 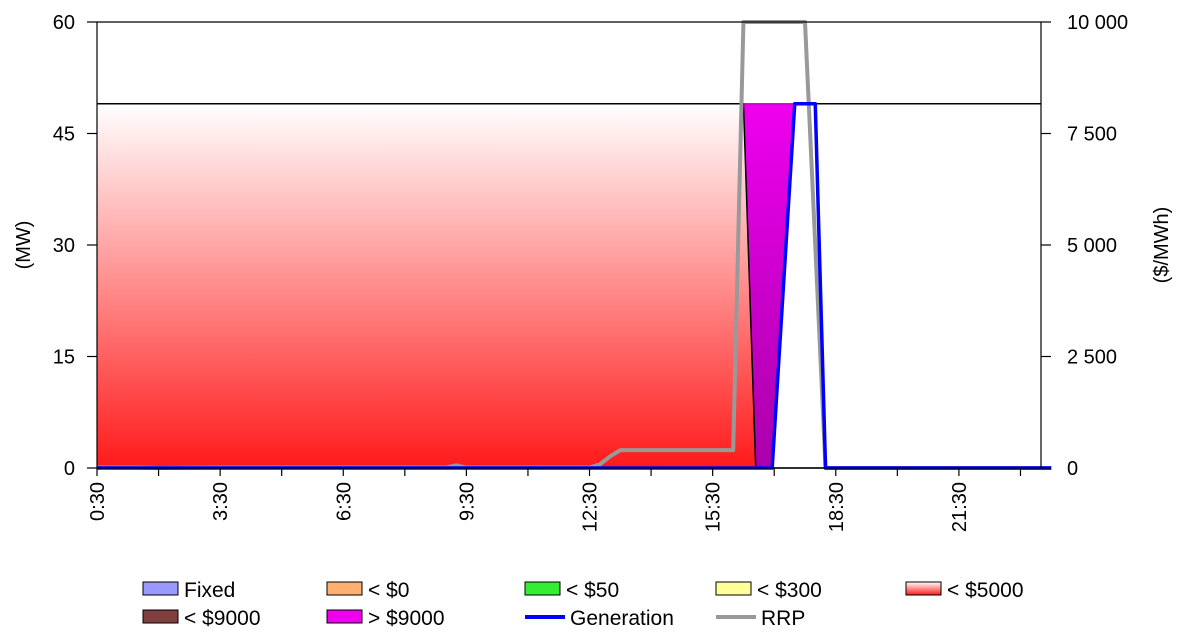 What do you see at coordinates (622, 618) in the screenshot?
I see `legend-label: Generation` at bounding box center [622, 618].